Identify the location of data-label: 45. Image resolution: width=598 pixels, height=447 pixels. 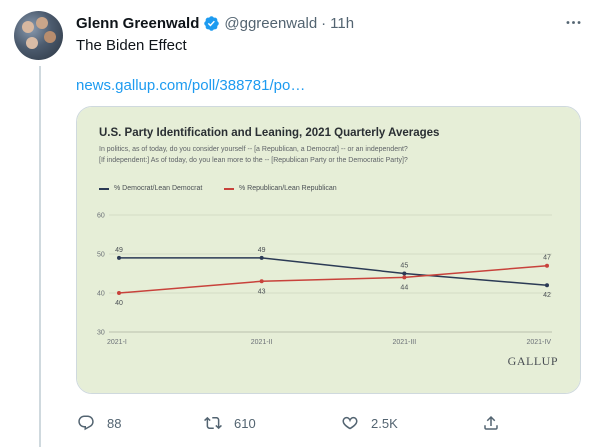
(404, 266).